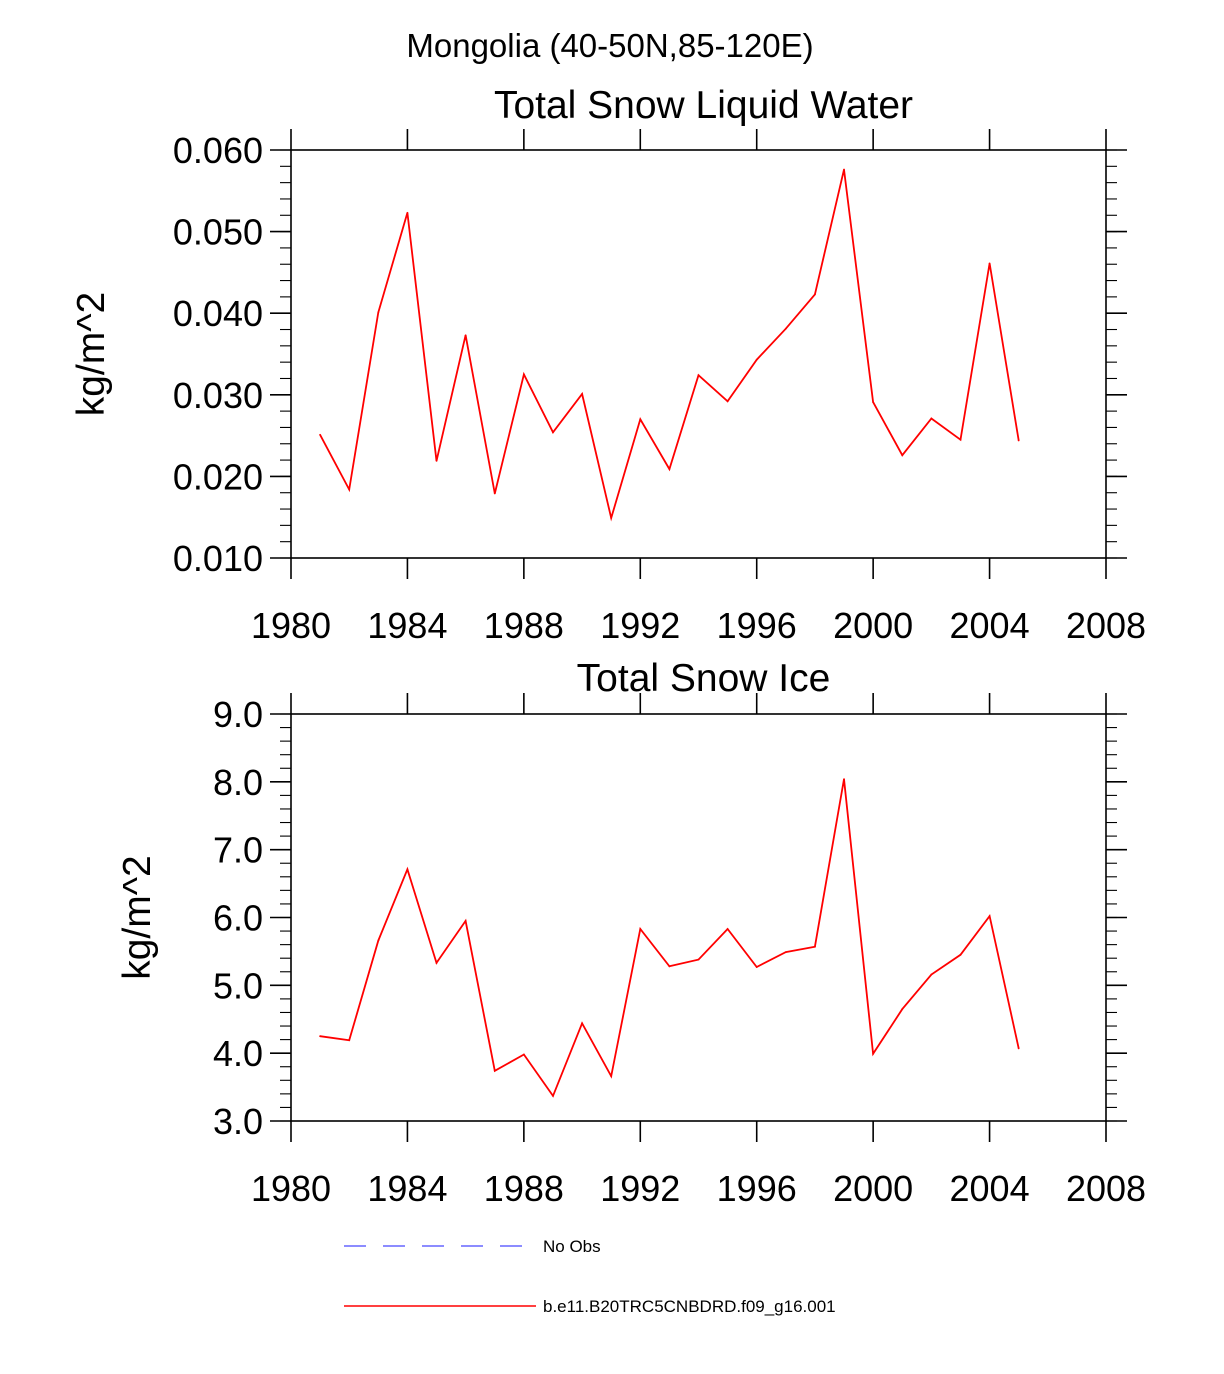  Describe the element at coordinates (609, 45) in the screenshot. I see `figure-title: Mongolia (40-50N,85-120E)` at that location.